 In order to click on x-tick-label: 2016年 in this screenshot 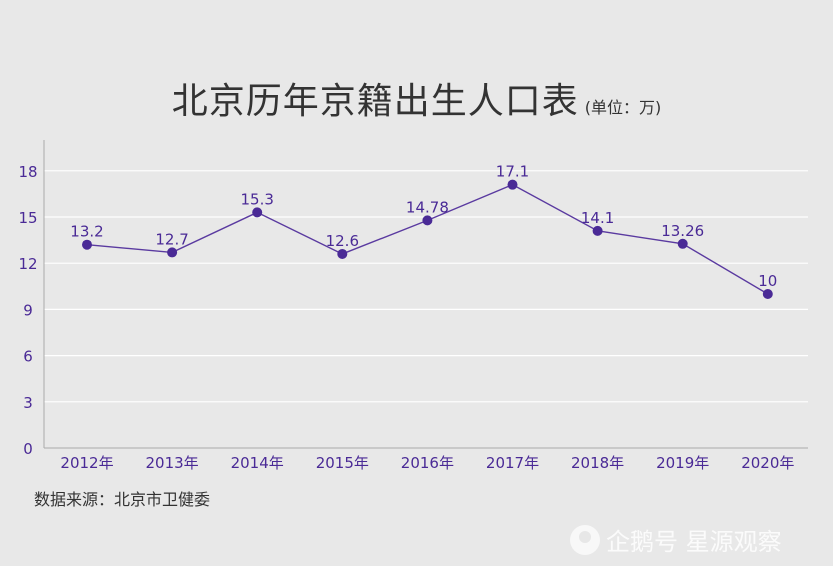, I will do `click(427, 463)`.